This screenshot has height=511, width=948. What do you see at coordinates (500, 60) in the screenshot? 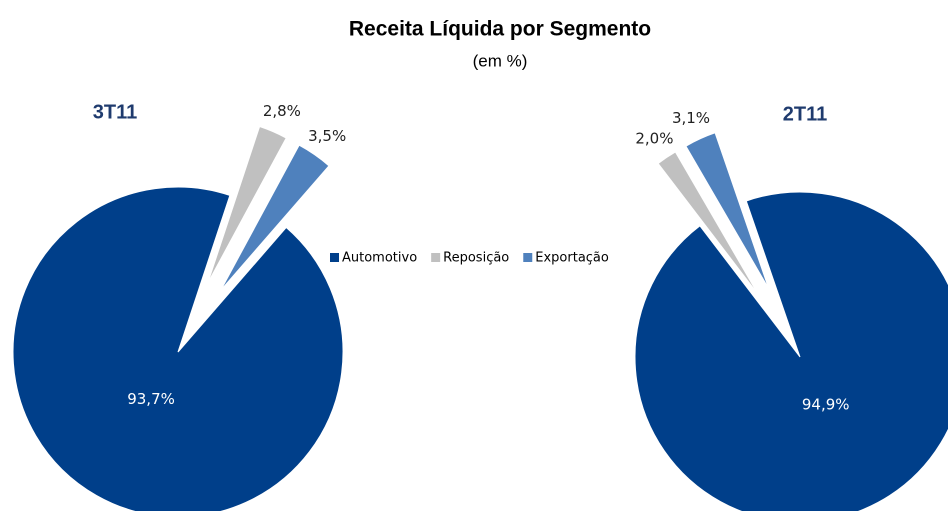
I see `chart-subtitle: (em %)` at bounding box center [500, 60].